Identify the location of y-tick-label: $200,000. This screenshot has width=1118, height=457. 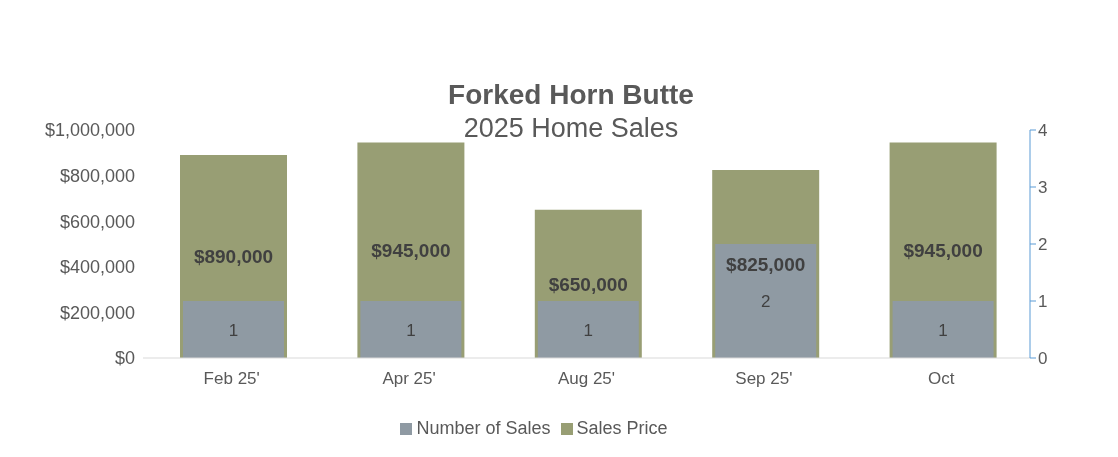
(97, 312).